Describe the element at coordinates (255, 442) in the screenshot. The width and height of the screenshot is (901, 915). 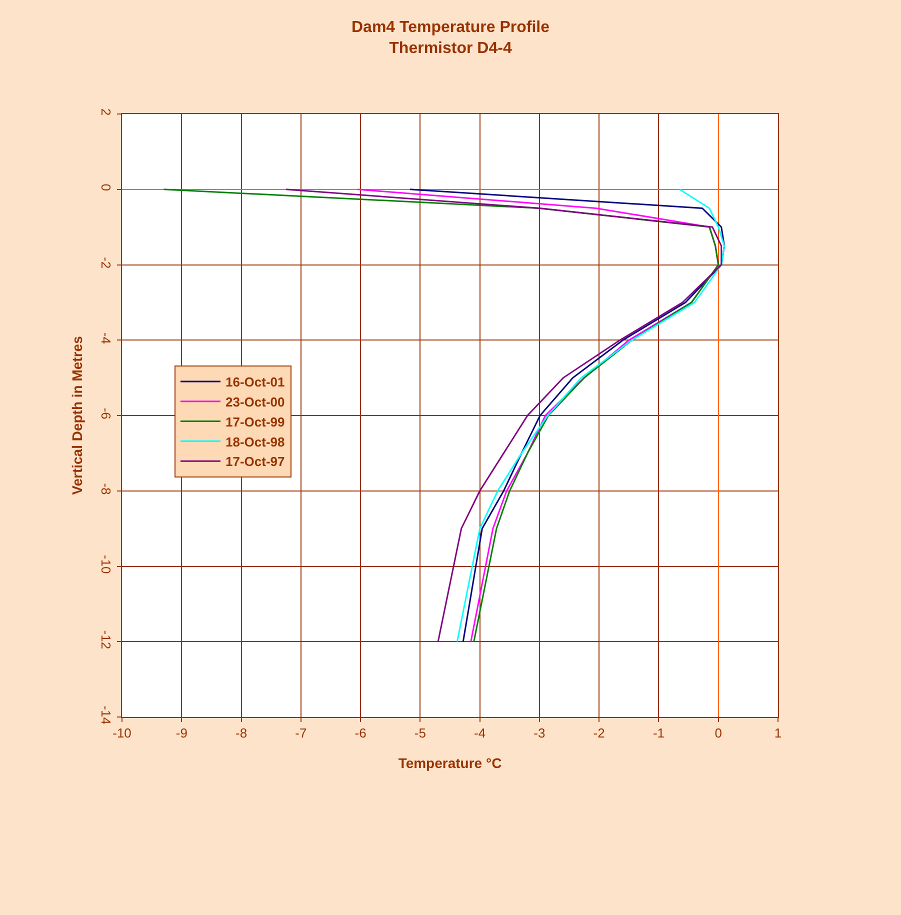
I see `legend-label: 18-Oct-98` at that location.